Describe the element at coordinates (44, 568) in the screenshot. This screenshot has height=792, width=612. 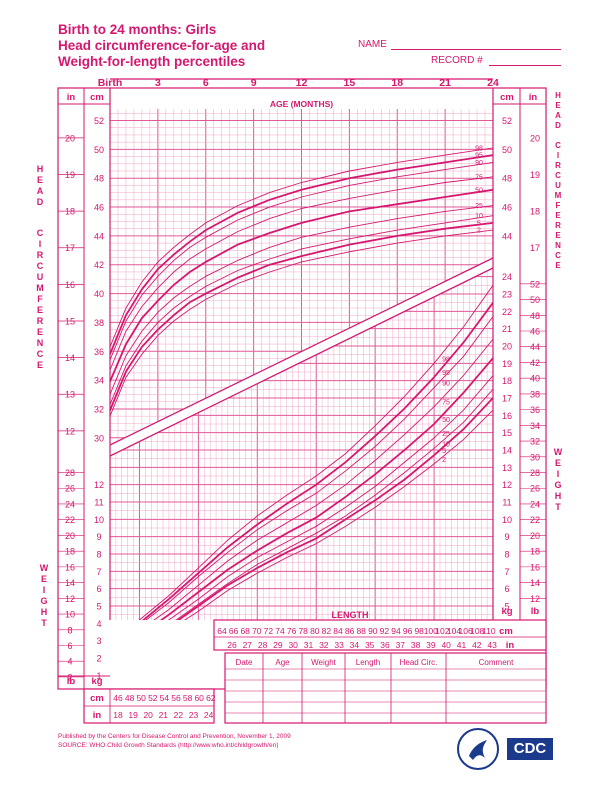
I see `wl-left-vertical-label: W` at that location.